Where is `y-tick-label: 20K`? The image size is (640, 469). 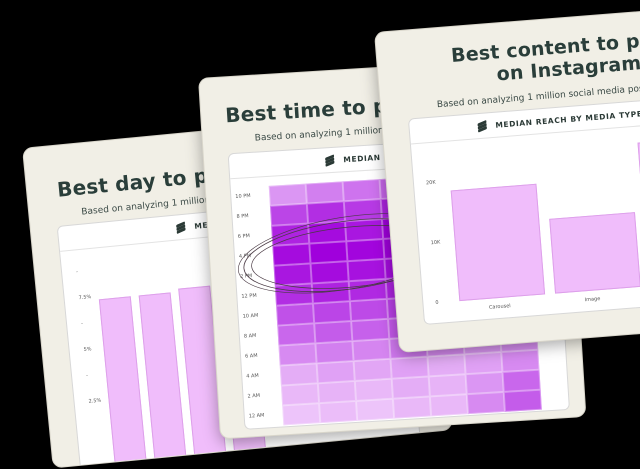 y-tick-label: 20K is located at coordinates (430, 183).